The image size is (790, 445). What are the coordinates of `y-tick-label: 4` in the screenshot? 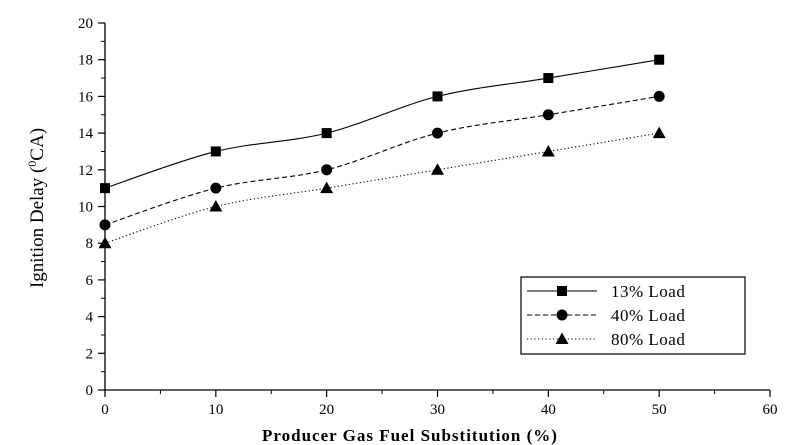 It's located at (90, 318).